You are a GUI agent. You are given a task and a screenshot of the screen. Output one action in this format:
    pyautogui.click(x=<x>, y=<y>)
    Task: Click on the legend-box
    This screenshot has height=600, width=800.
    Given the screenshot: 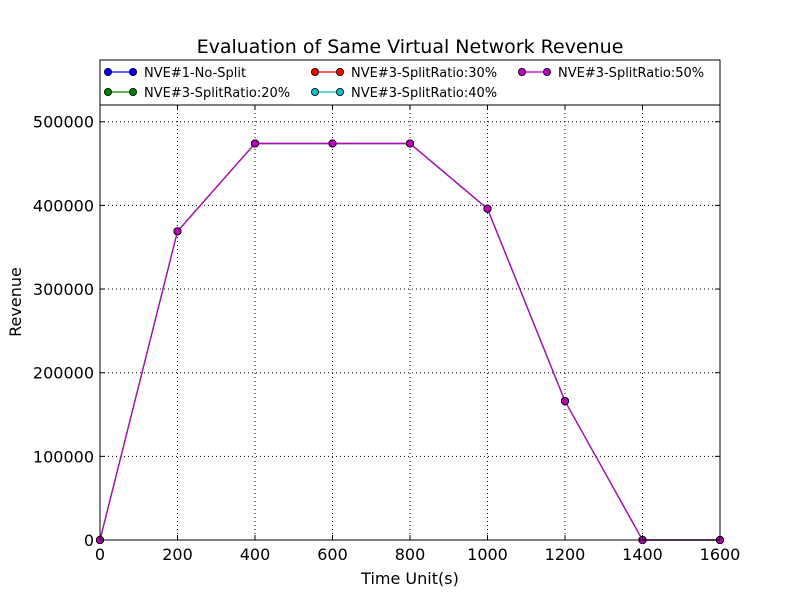 What is the action you would take?
    pyautogui.click(x=410, y=82)
    